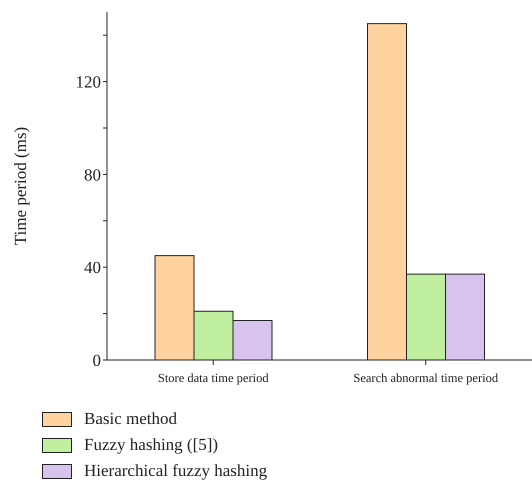 The width and height of the screenshot is (532, 494). Describe the element at coordinates (88, 82) in the screenshot. I see `y-tick-label: 120` at that location.